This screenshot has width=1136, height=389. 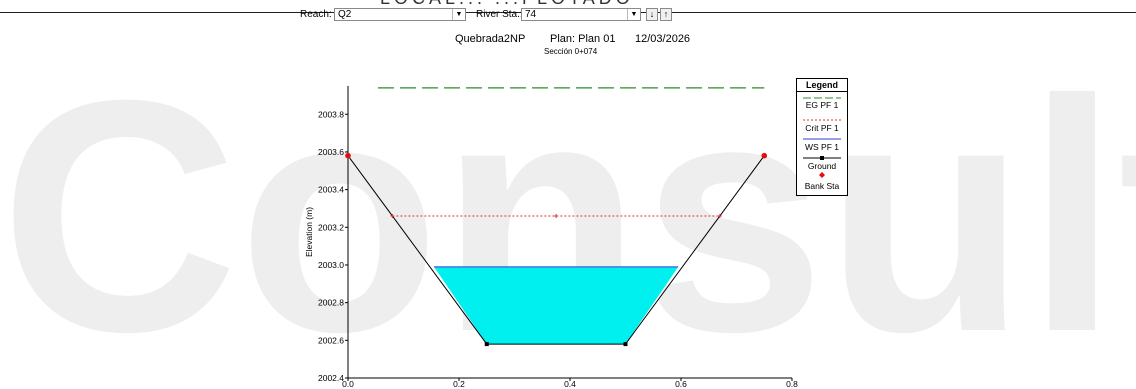 I want to click on x-tick-label: 0.2, so click(x=459, y=384).